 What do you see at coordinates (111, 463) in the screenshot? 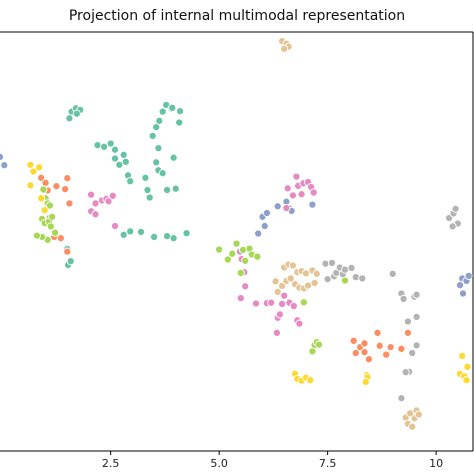
I see `x-tick-label: 2.5` at bounding box center [111, 463].